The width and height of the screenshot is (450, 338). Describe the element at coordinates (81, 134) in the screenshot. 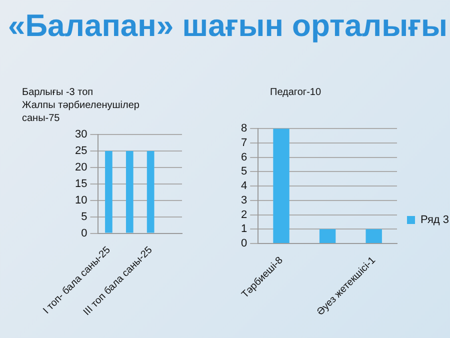

I see `y-tick-label: 30` at that location.